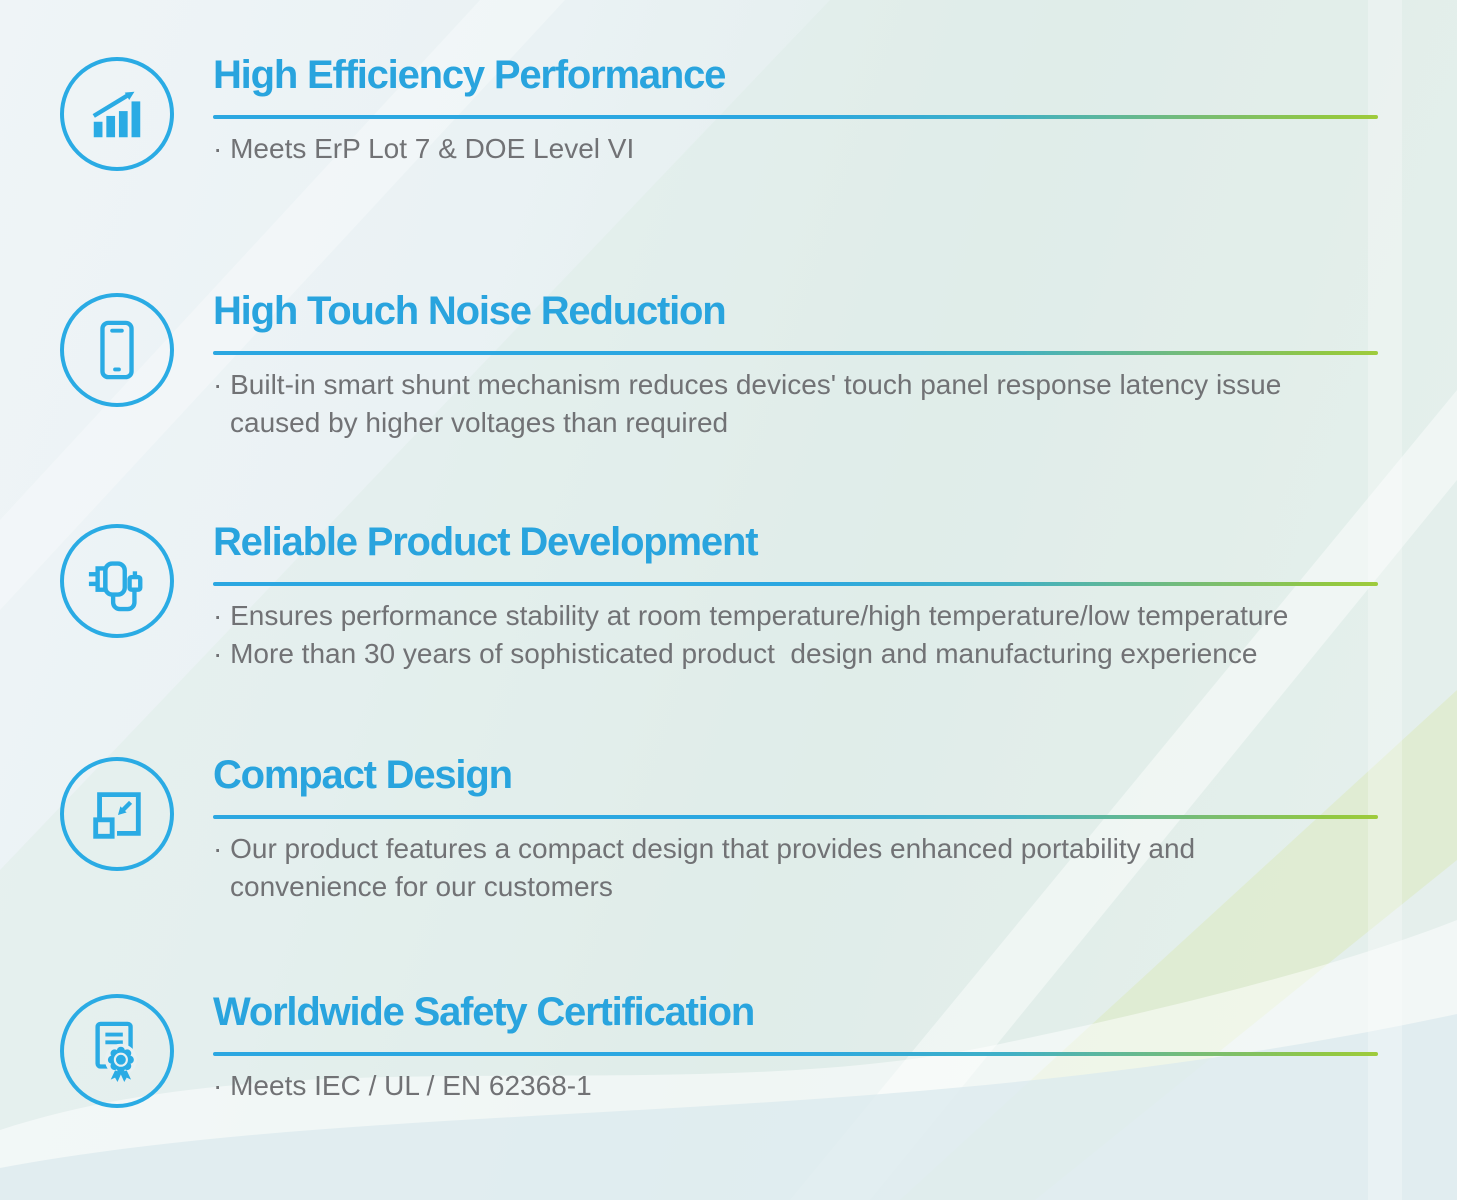  Describe the element at coordinates (795, 1086) in the screenshot. I see `feature-description: · Meets IEC / UL / EN 62368-1` at that location.